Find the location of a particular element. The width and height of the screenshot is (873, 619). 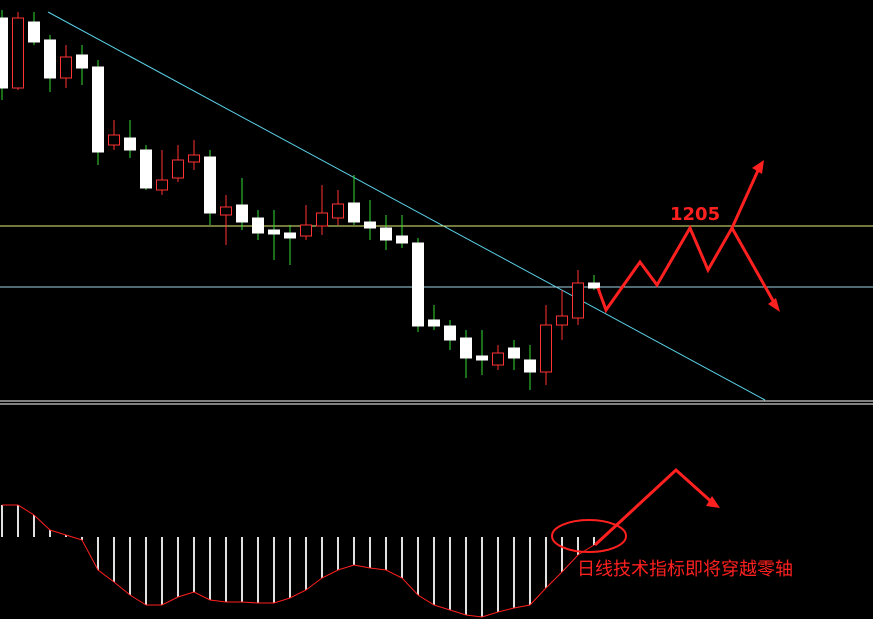

highlight-ellipse is located at coordinates (589, 536).